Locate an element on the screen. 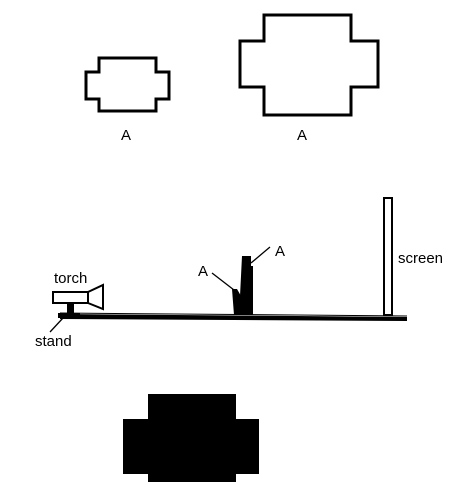 The height and width of the screenshot is (495, 459). torch-label: torch is located at coordinates (70, 278).